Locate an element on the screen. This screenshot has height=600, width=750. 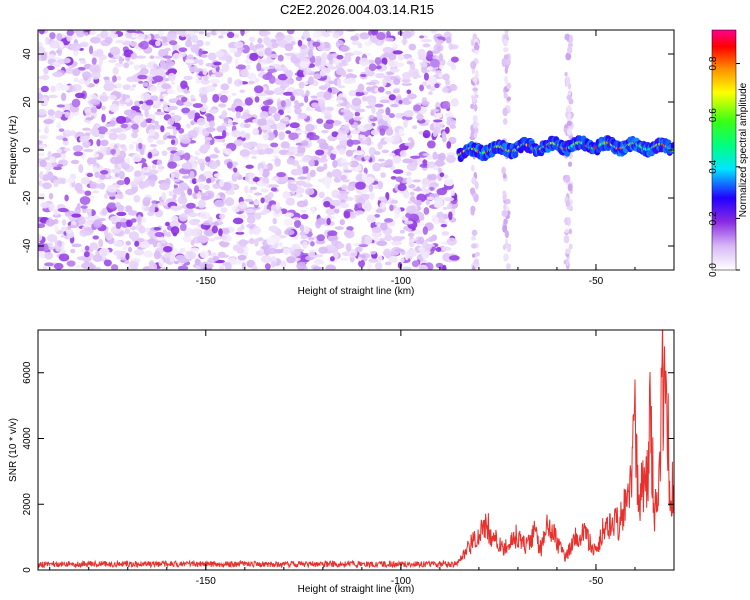
spectrogram-y-tick-label: 20 is located at coordinates (27, 102).